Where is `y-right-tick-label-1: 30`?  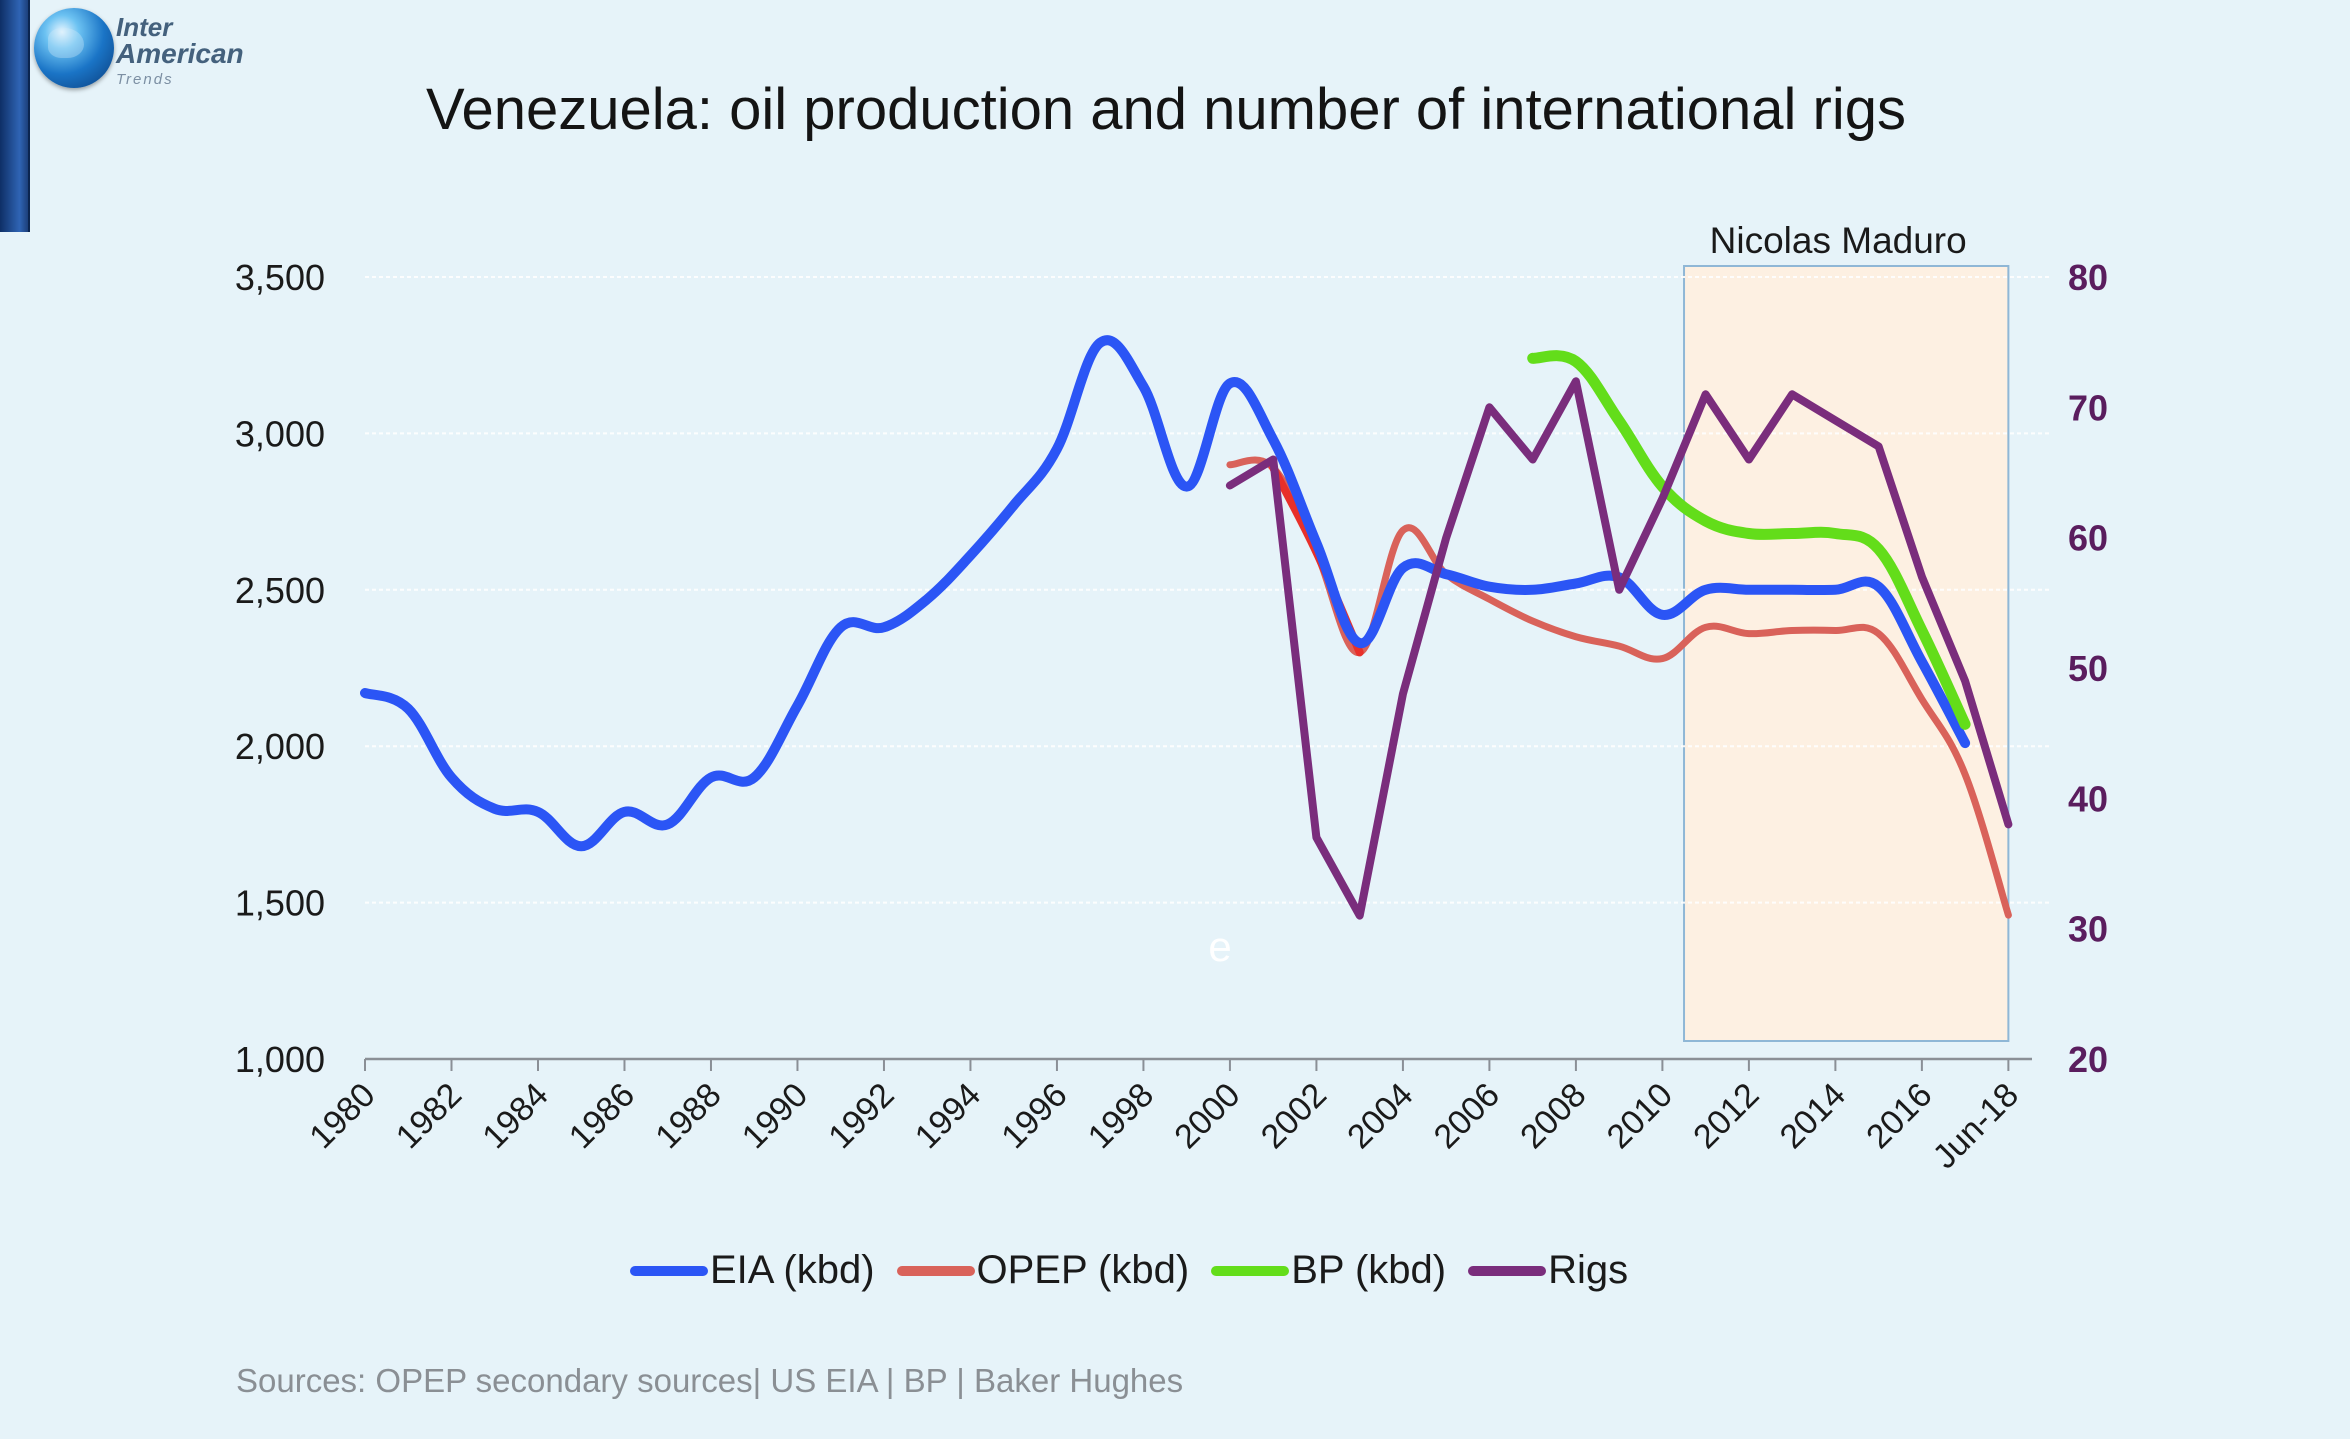
y-right-tick-label-1: 30 is located at coordinates (2088, 929).